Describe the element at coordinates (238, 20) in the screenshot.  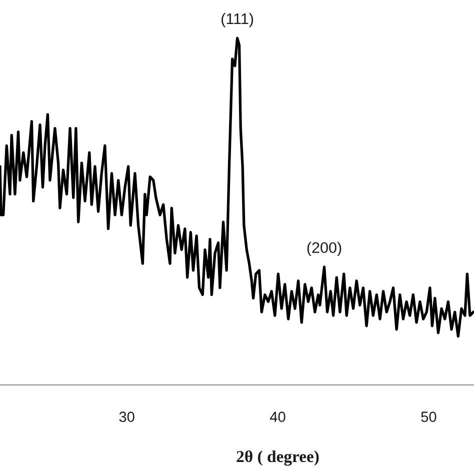
I see `annotation: (111)` at that location.